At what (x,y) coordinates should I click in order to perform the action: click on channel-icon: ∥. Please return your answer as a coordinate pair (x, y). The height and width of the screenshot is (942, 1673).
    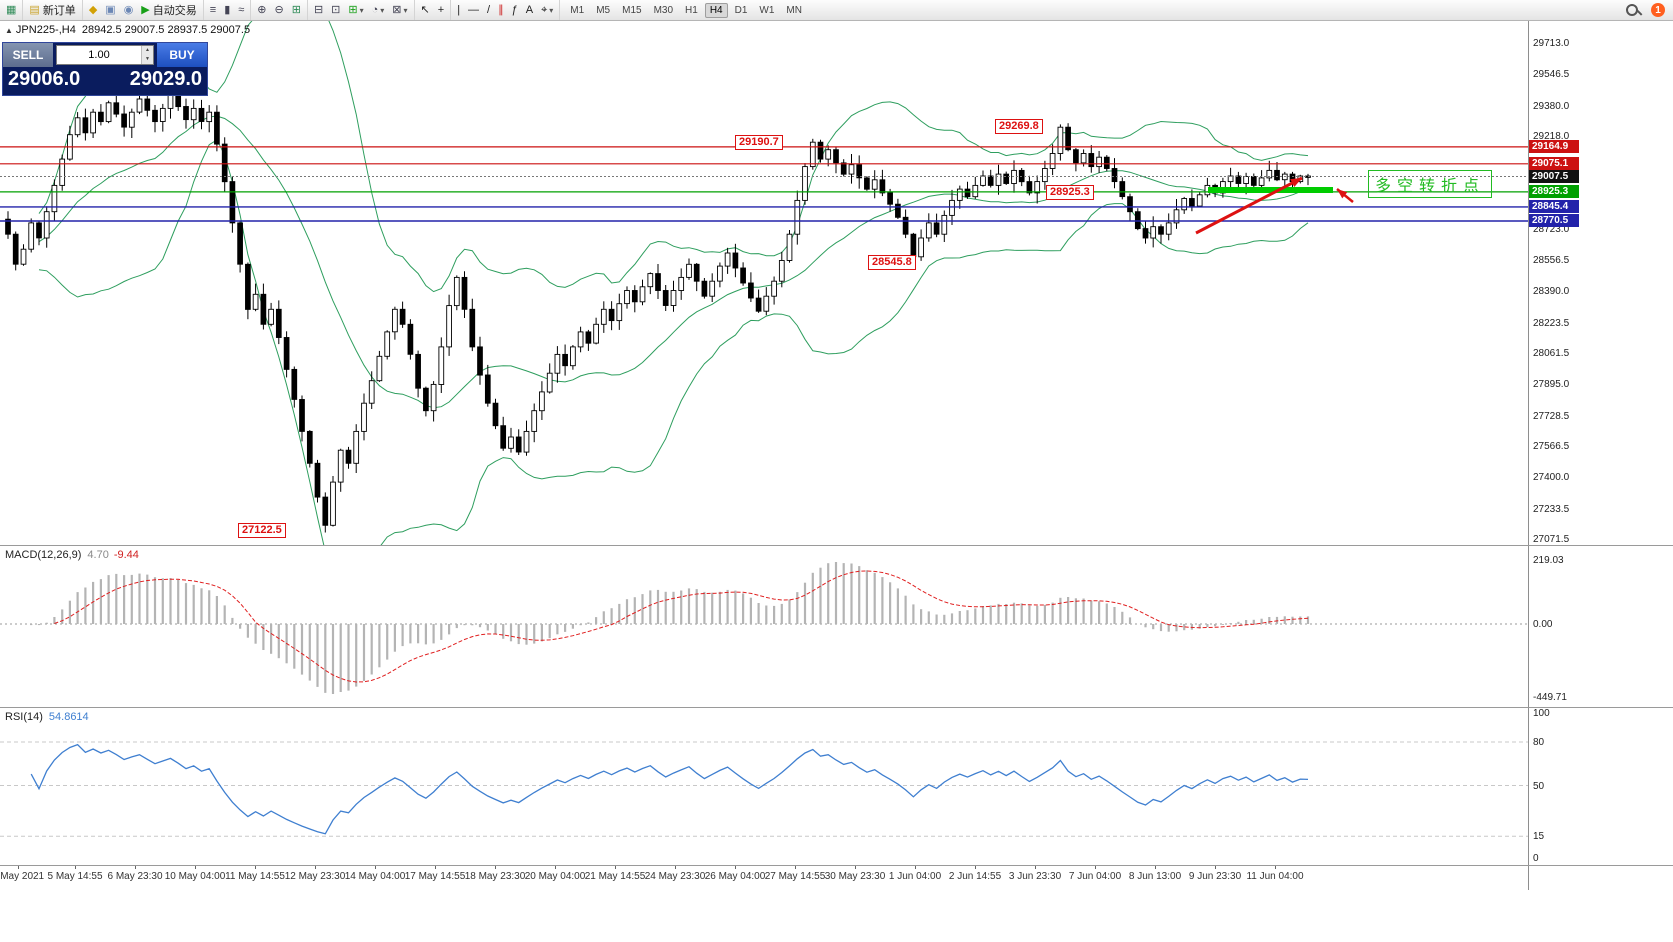
    Looking at the image, I should click on (501, 10).